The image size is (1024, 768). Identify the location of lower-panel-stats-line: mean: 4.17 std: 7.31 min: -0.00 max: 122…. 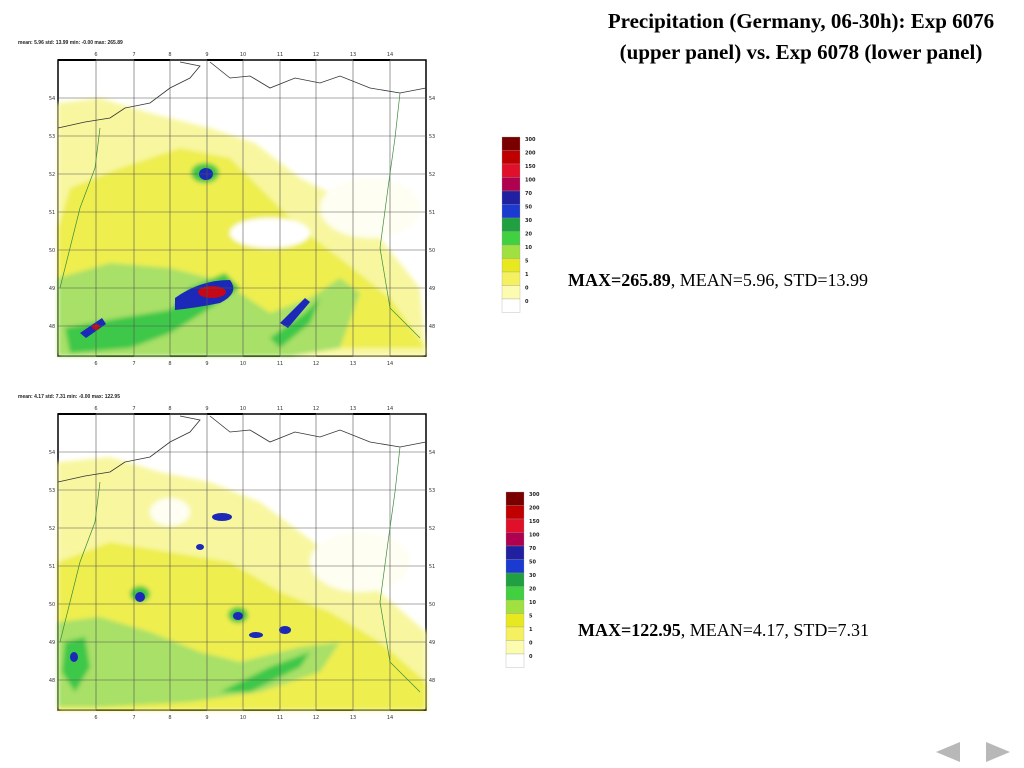
(69, 397).